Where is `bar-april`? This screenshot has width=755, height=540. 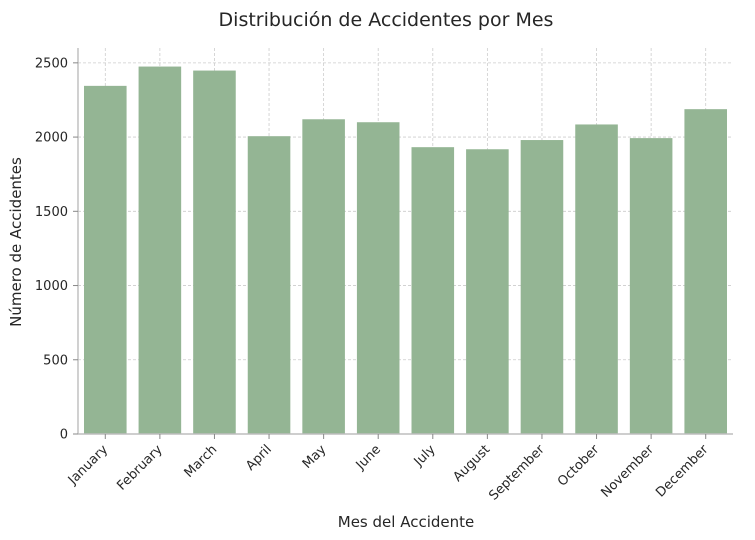 bar-april is located at coordinates (269, 285).